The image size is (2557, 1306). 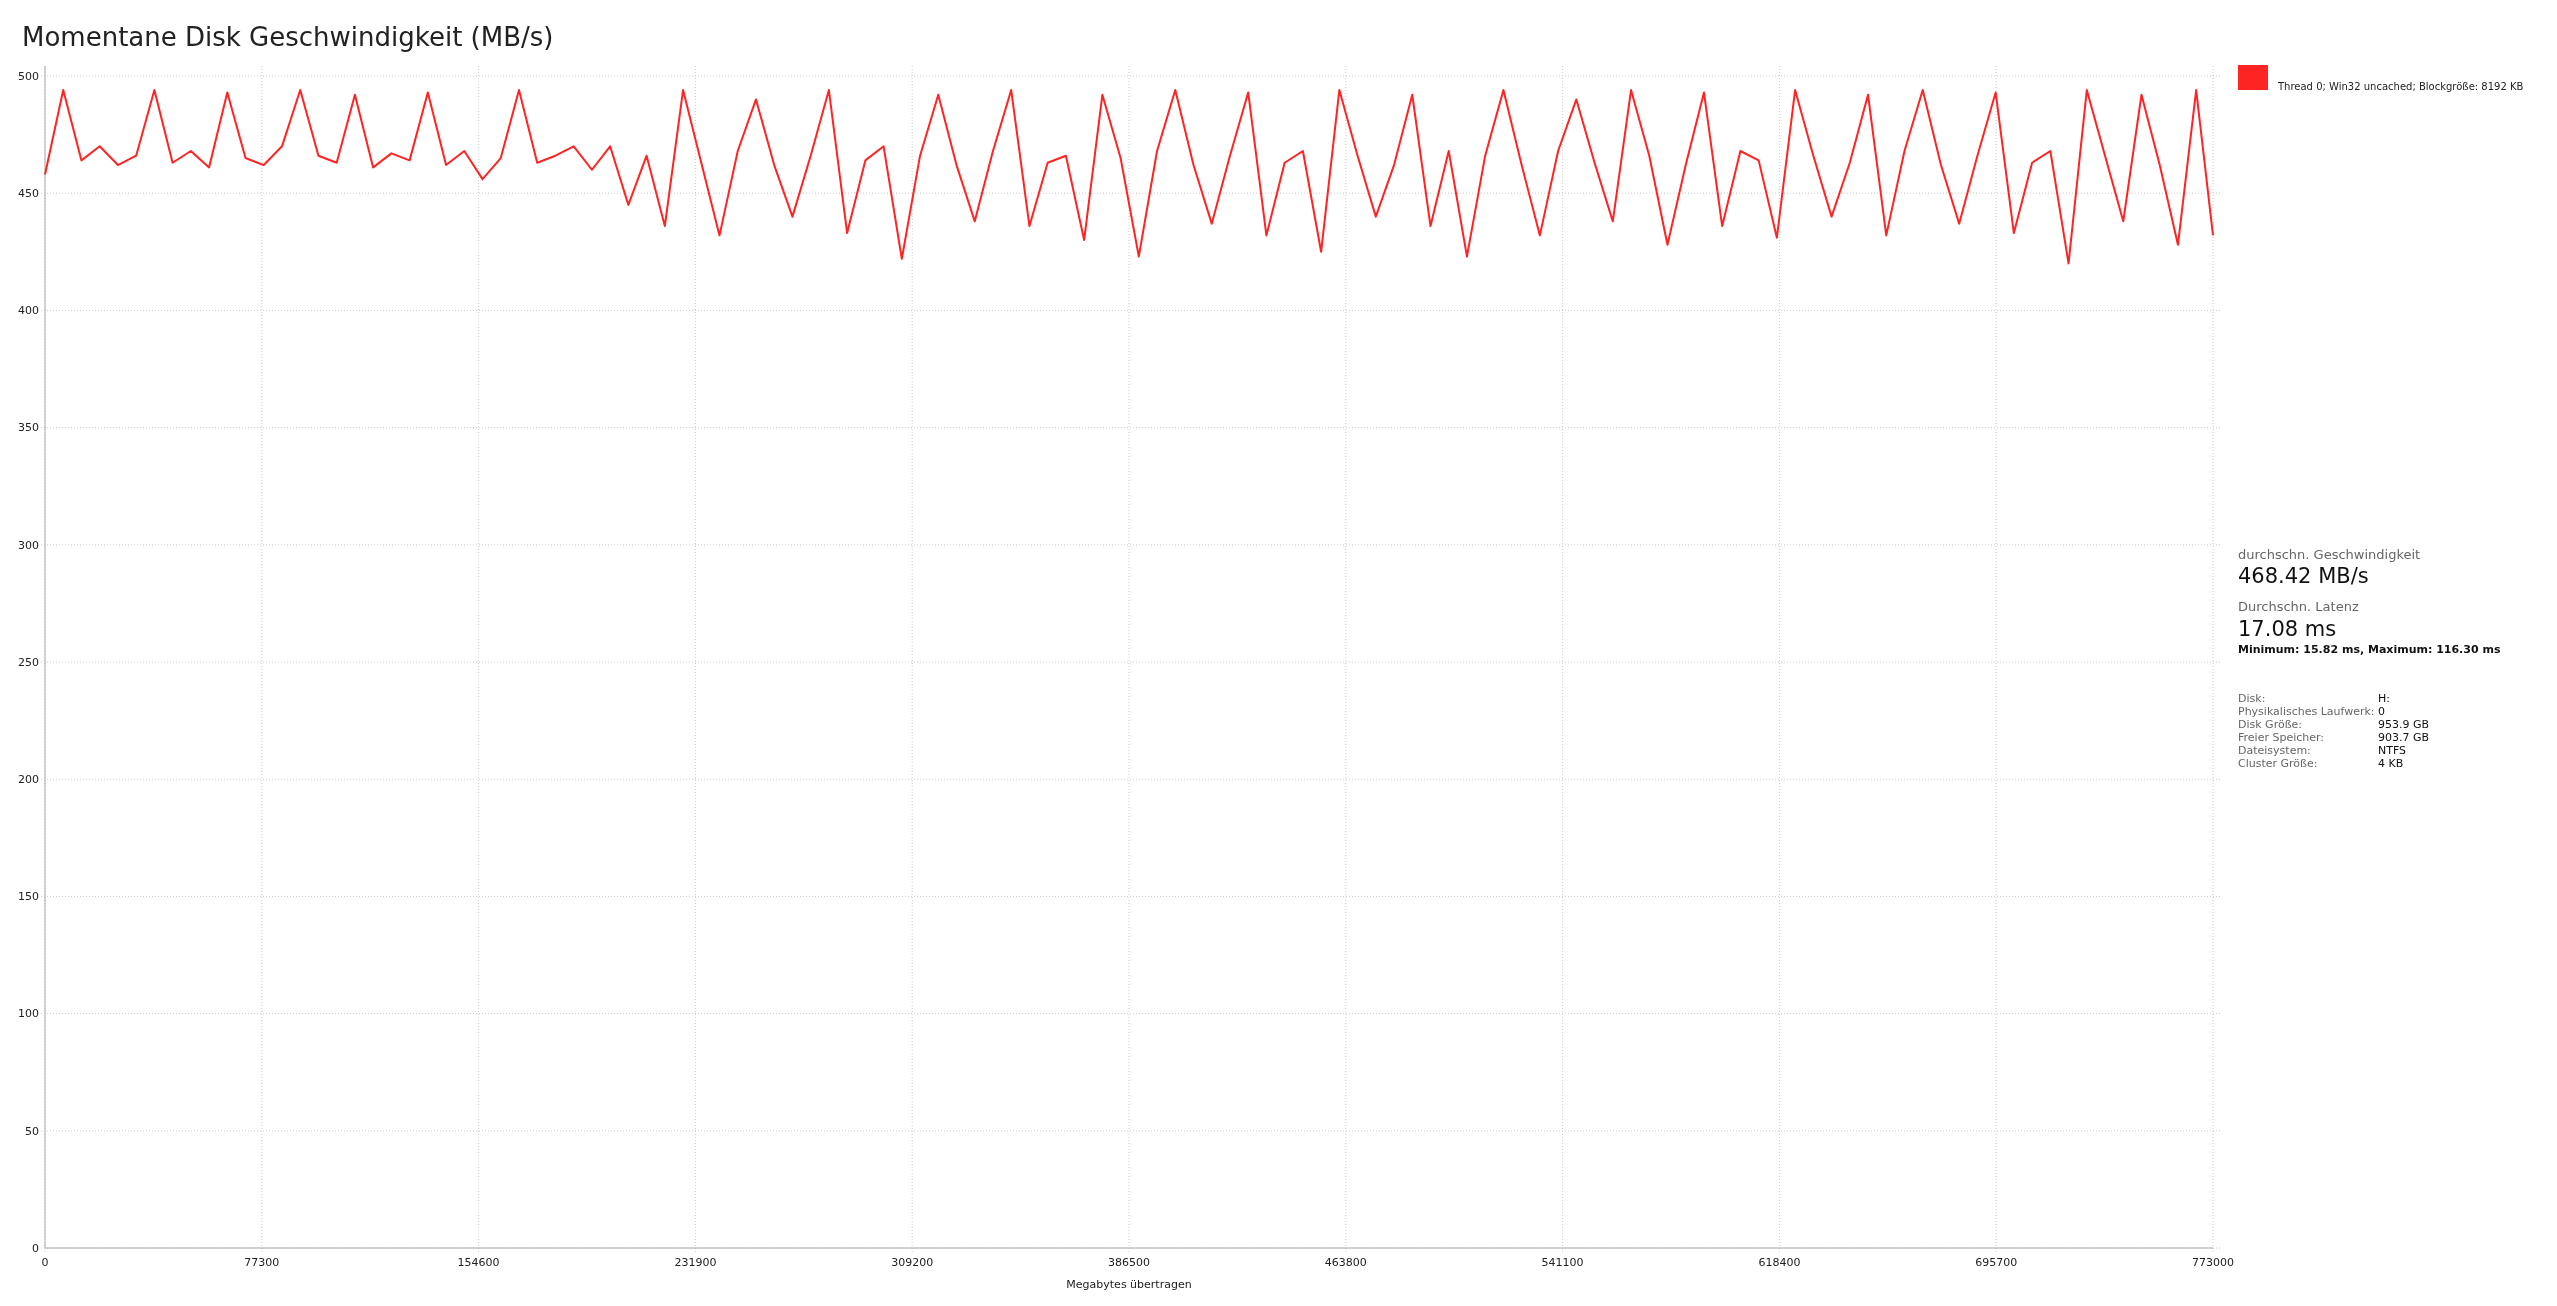 What do you see at coordinates (1129, 1284) in the screenshot?
I see `x-axis-title: Megabytes übertragen` at bounding box center [1129, 1284].